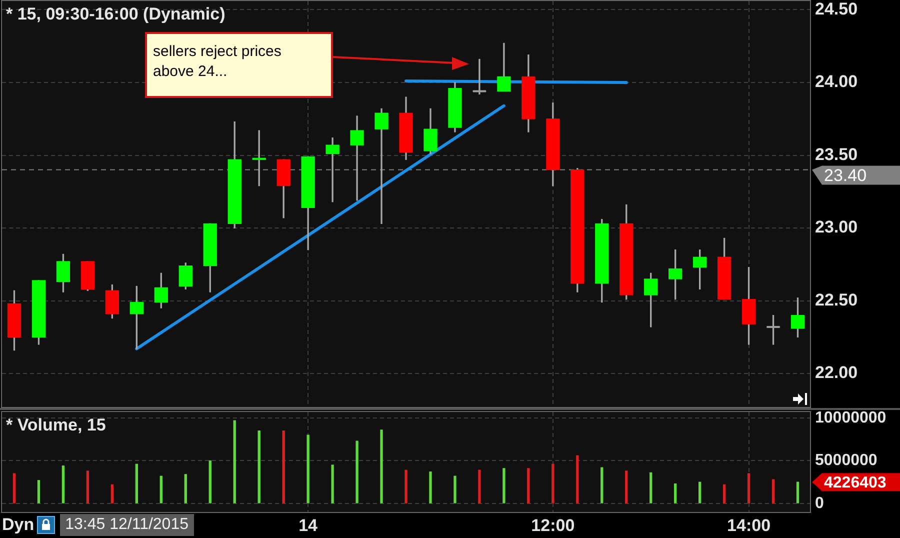  I want to click on x-tick-label: 14, so click(308, 525).